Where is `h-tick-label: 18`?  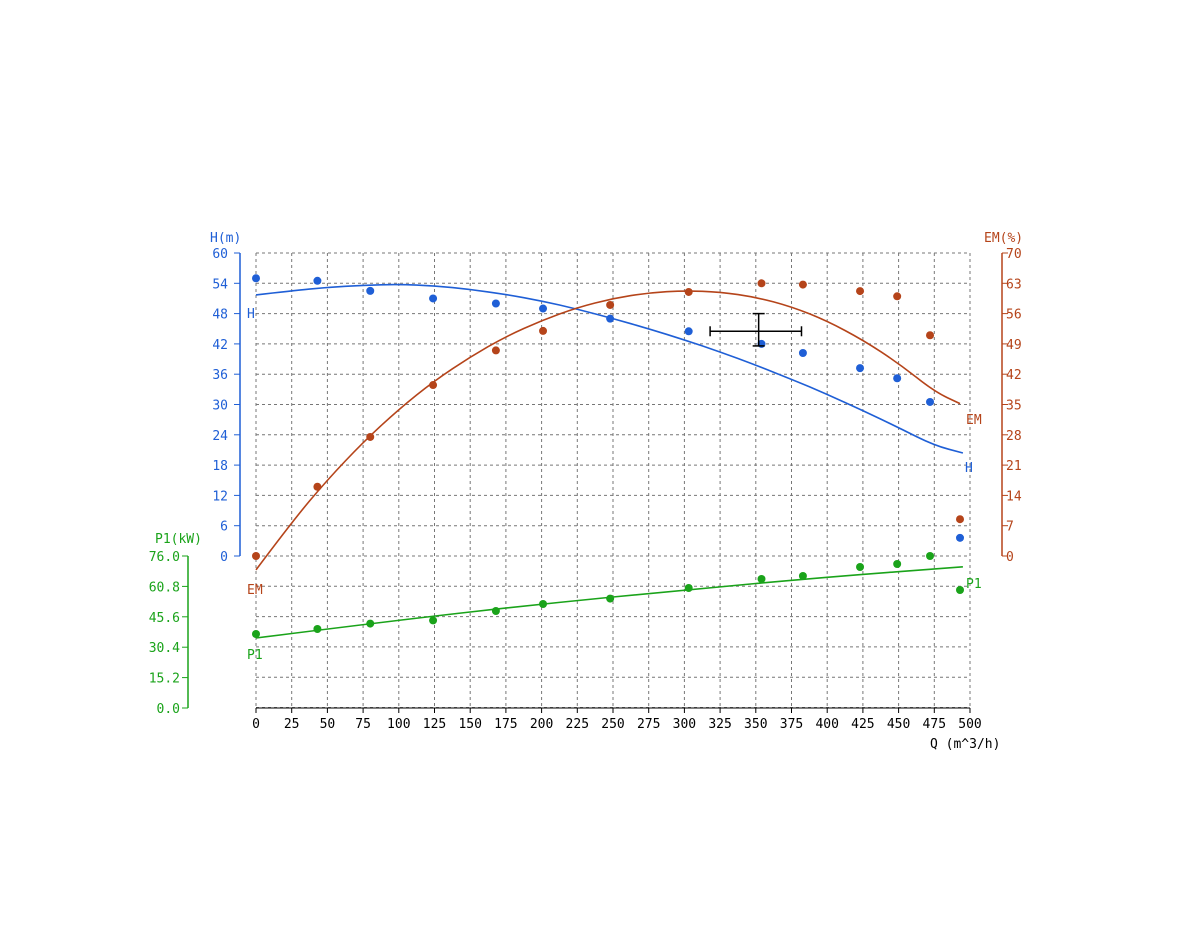
h-tick-label: 18 is located at coordinates (220, 466).